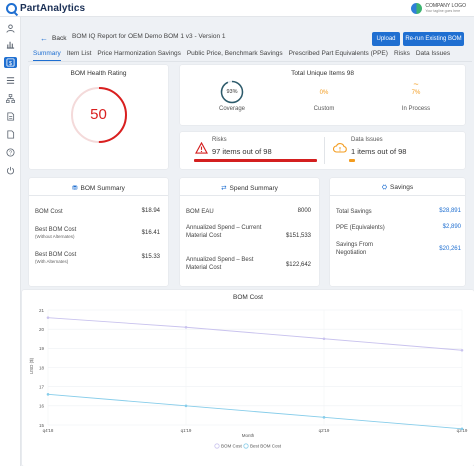 The image size is (474, 466). I want to click on bom-health-title: BOM Health Rating, so click(98, 73).